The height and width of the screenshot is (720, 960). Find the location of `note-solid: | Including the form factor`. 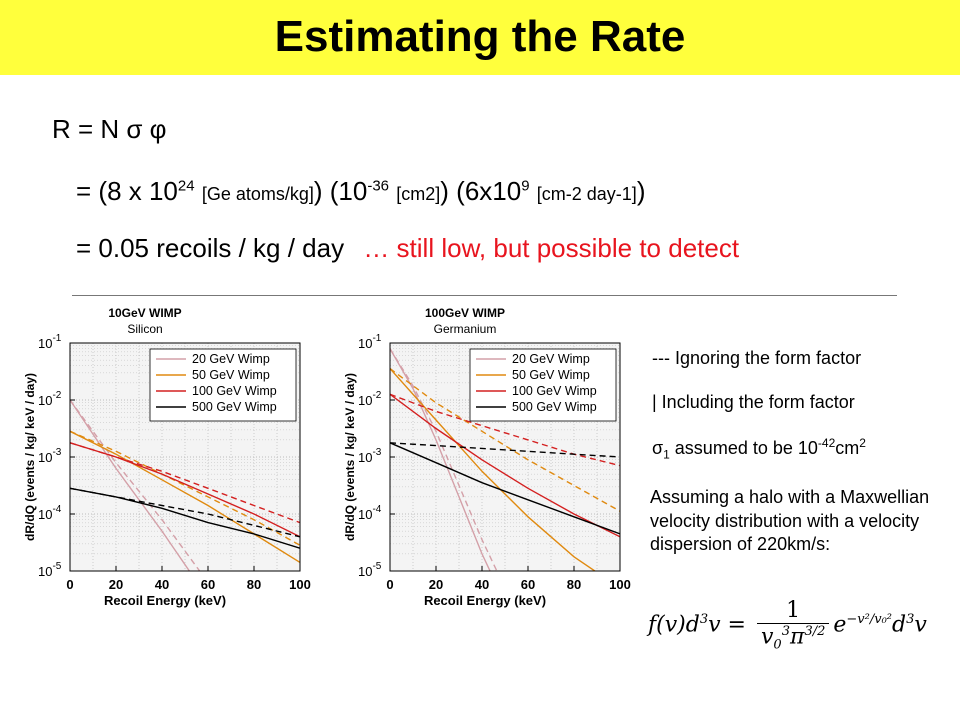

note-solid: | Including the form factor is located at coordinates (753, 402).